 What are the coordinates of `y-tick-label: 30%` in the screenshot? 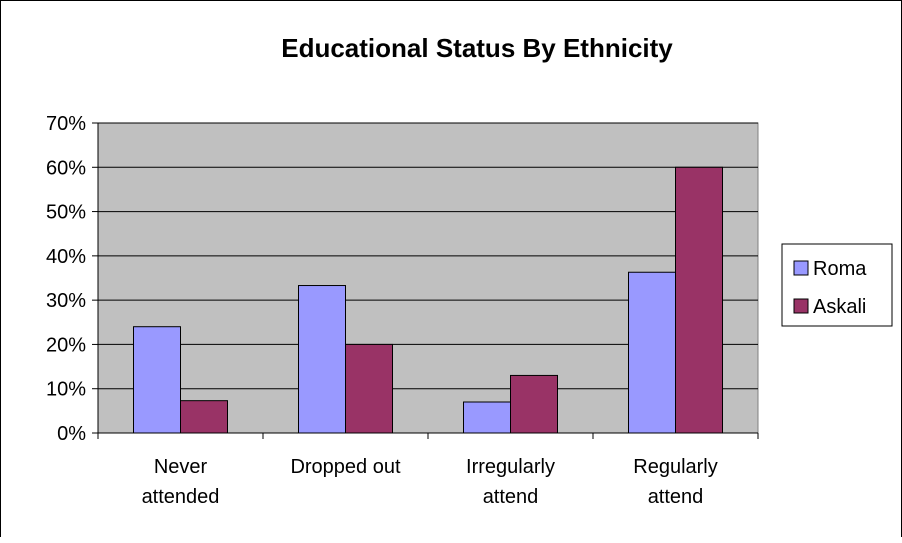 It's located at (66, 301).